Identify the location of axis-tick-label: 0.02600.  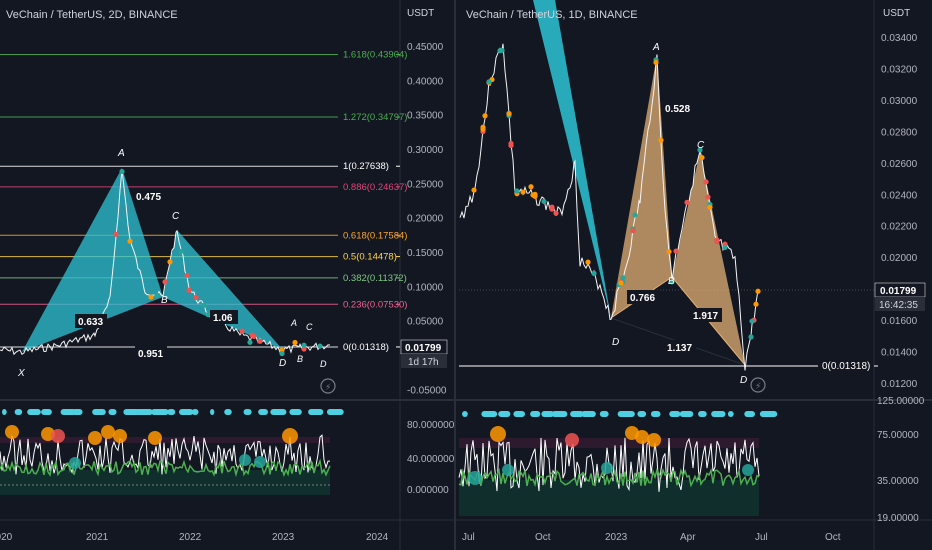
(899, 164).